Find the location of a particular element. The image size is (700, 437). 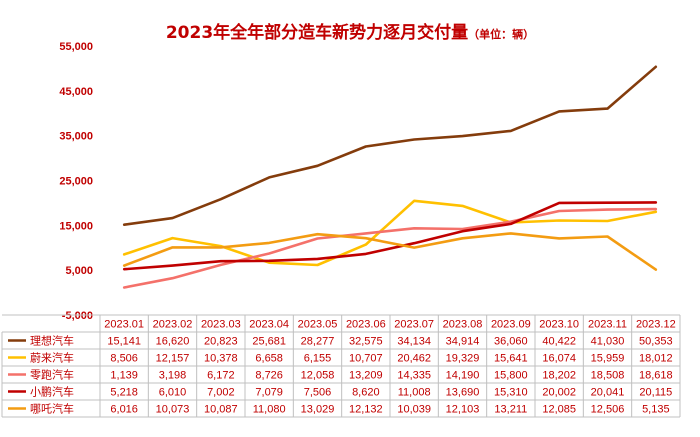

x-tick-label: 2023.01 is located at coordinates (124, 325).